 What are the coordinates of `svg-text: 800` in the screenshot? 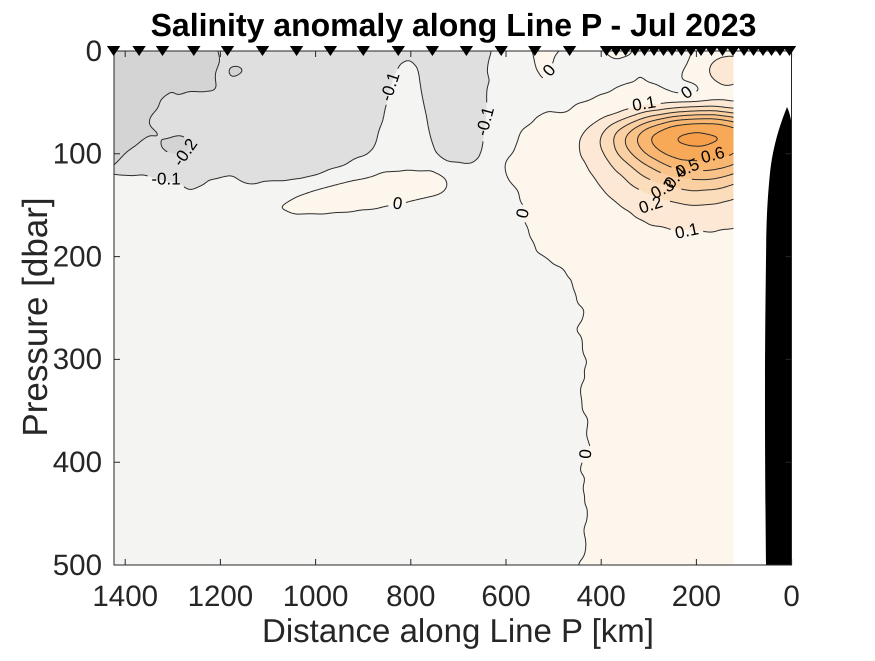 It's located at (410, 596).